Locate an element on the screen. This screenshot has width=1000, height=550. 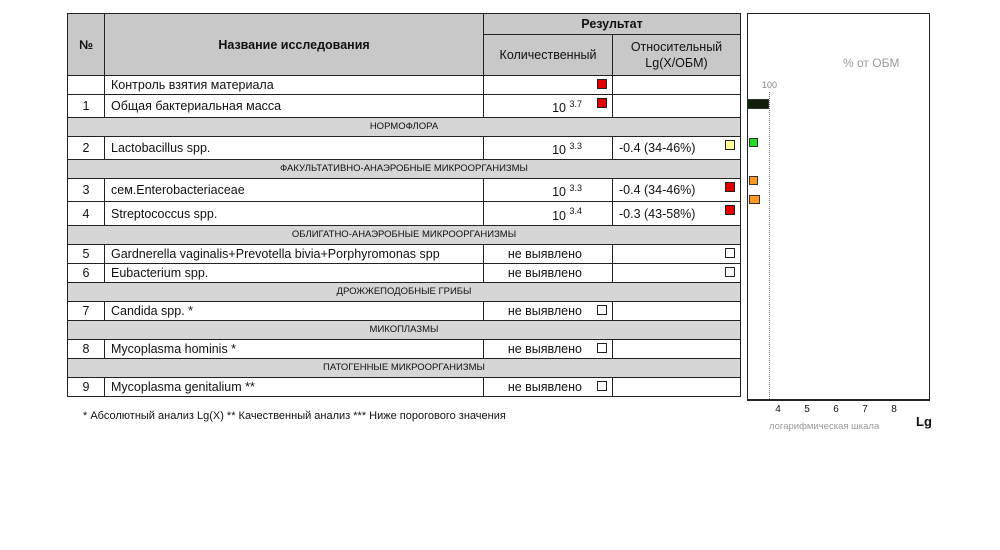
rel-value: -0.4 (34-46%) is located at coordinates (657, 190).